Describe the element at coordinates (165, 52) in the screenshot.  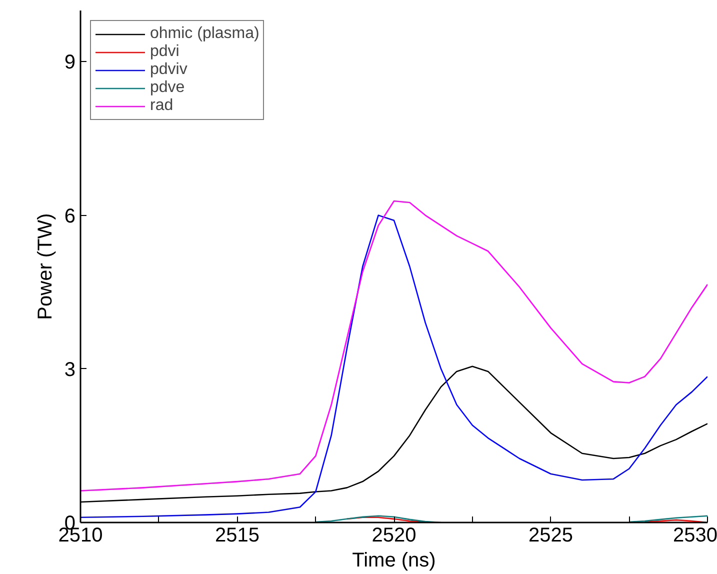
I see `legend-label: pdvi` at that location.